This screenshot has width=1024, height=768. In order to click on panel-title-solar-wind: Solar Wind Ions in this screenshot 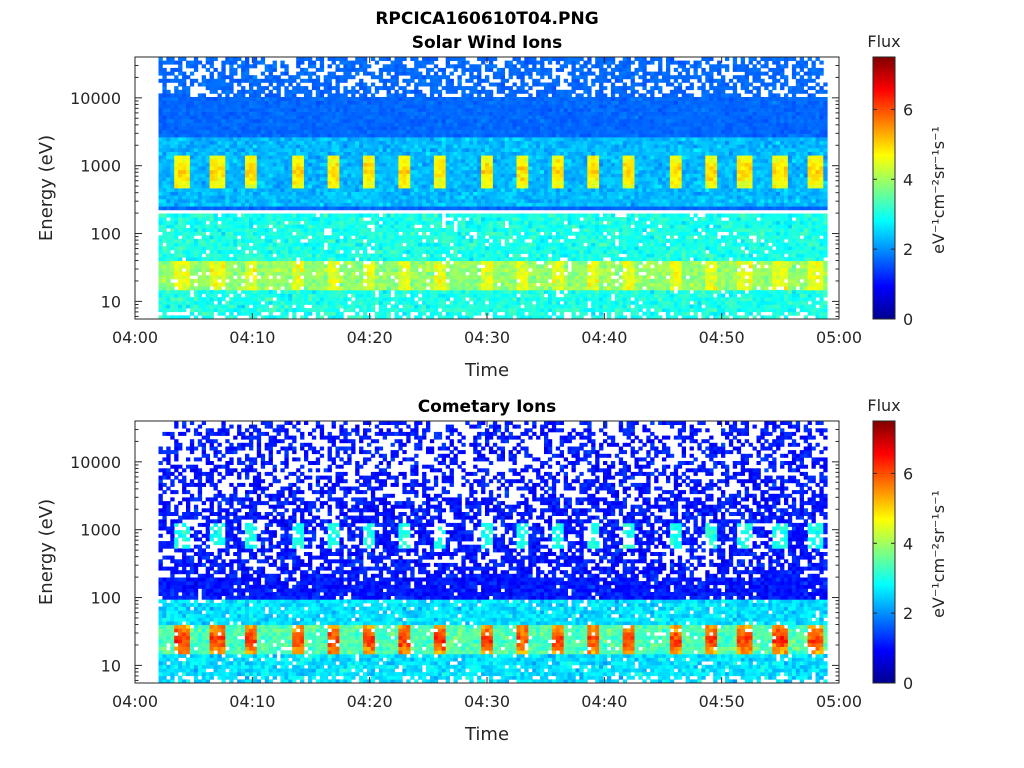, I will do `click(487, 43)`.